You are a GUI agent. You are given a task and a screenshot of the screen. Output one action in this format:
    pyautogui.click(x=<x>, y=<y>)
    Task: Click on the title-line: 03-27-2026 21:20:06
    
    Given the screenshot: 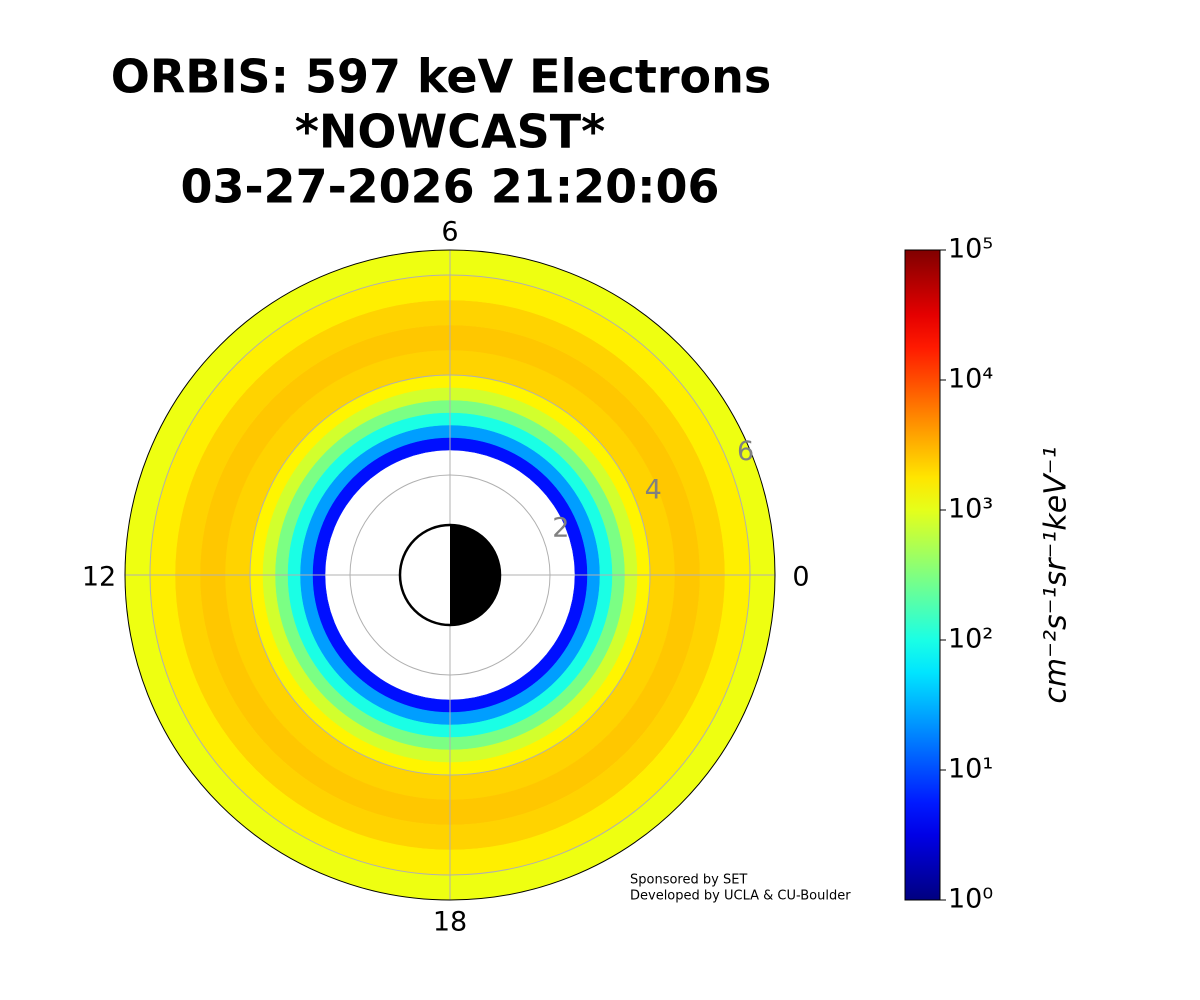 What is the action you would take?
    pyautogui.click(x=449, y=187)
    